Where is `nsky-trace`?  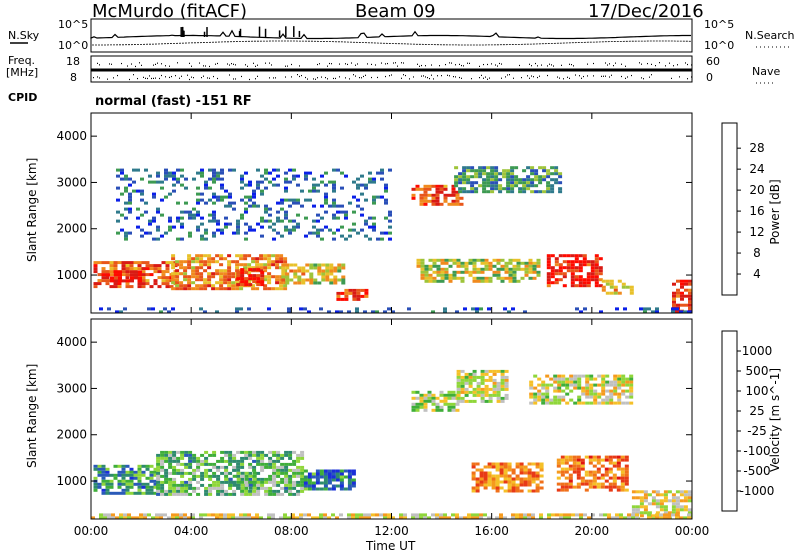 nsky-trace is located at coordinates (391, 36).